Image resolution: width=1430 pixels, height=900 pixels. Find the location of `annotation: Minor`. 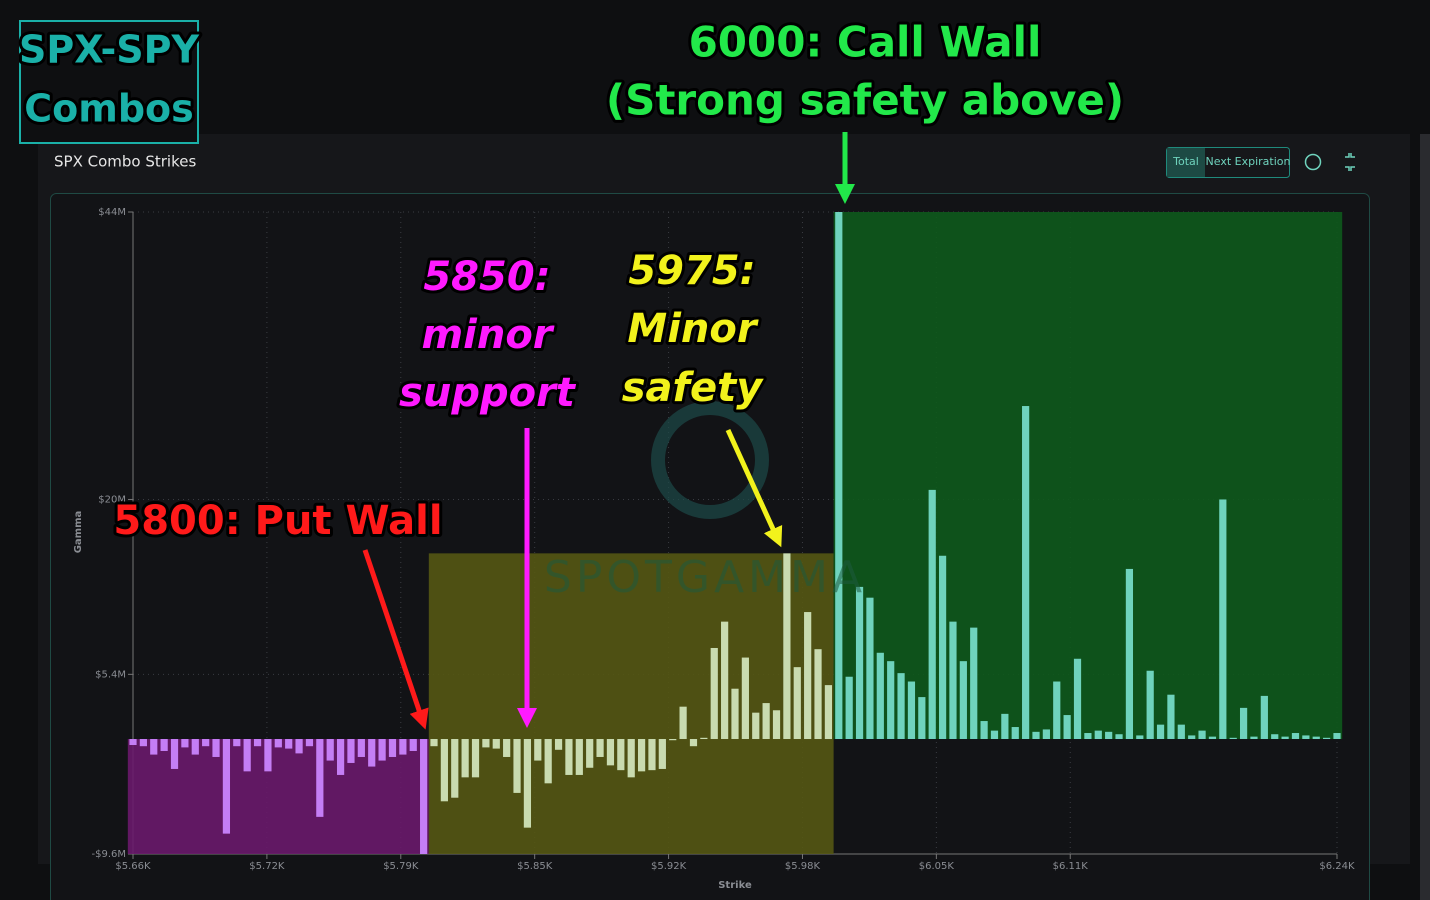

annotation: Minor is located at coordinates (692, 329).